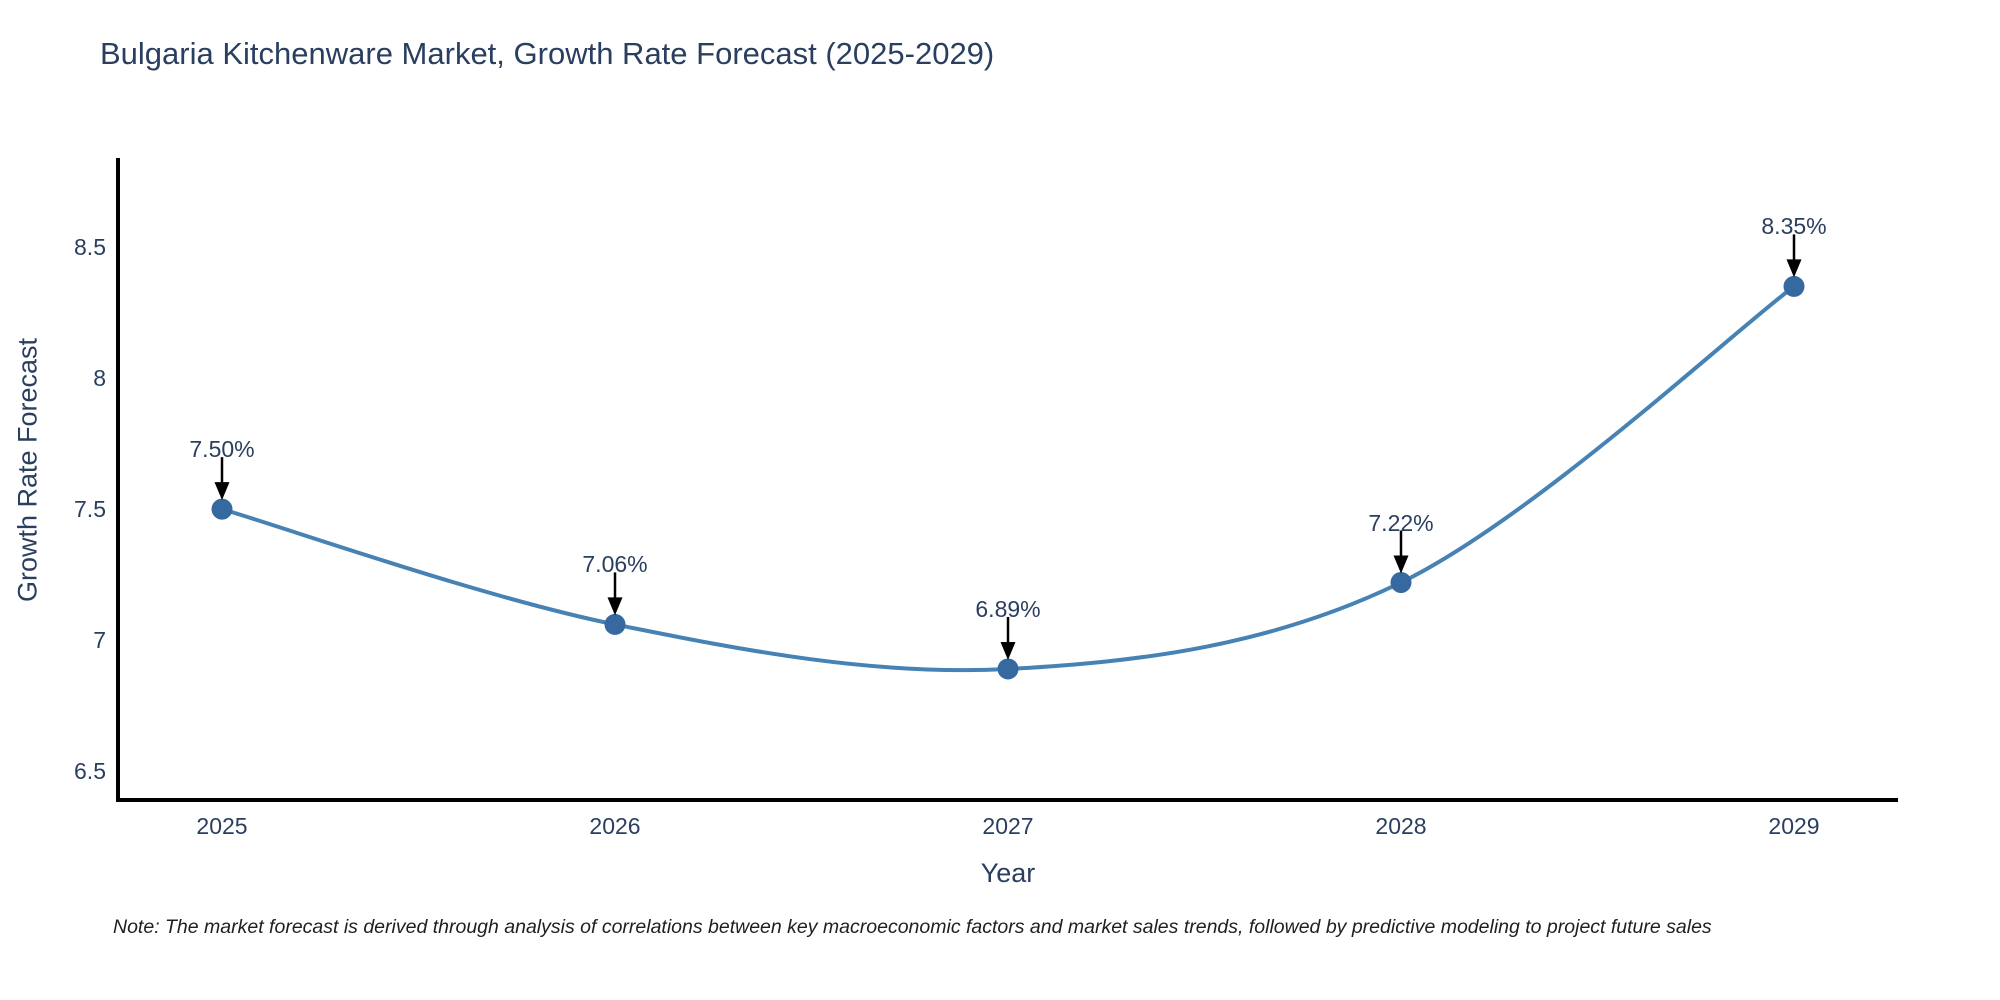  I want to click on point-value-label: 7.50%, so click(222, 449).